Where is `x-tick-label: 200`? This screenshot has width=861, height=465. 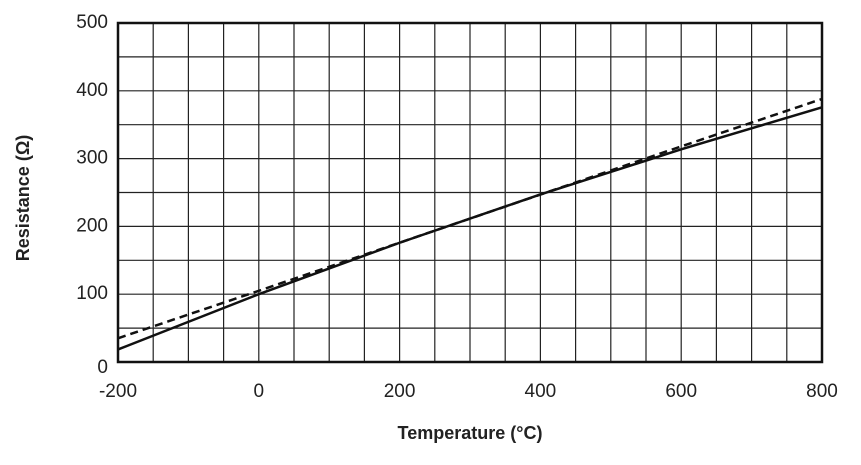
x-tick-label: 200 is located at coordinates (400, 391).